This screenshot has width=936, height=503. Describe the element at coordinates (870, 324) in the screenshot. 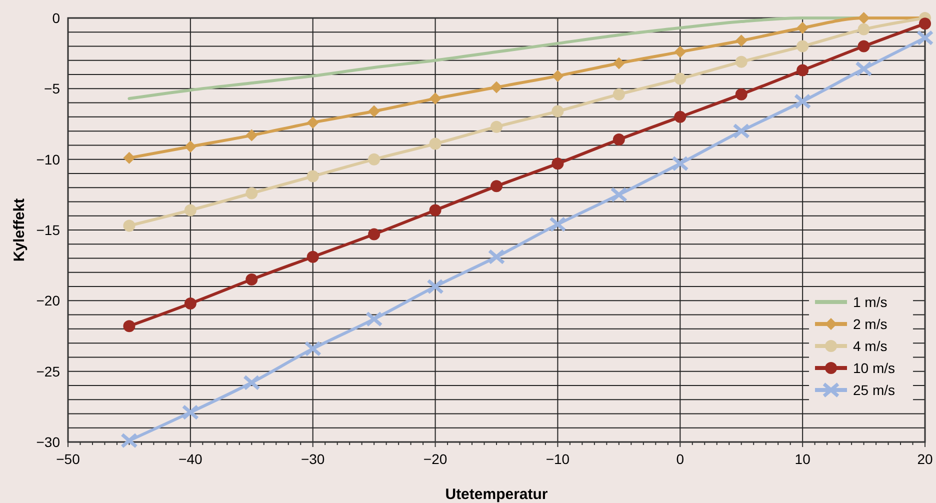

I see `legend-label: 2 m/s` at that location.